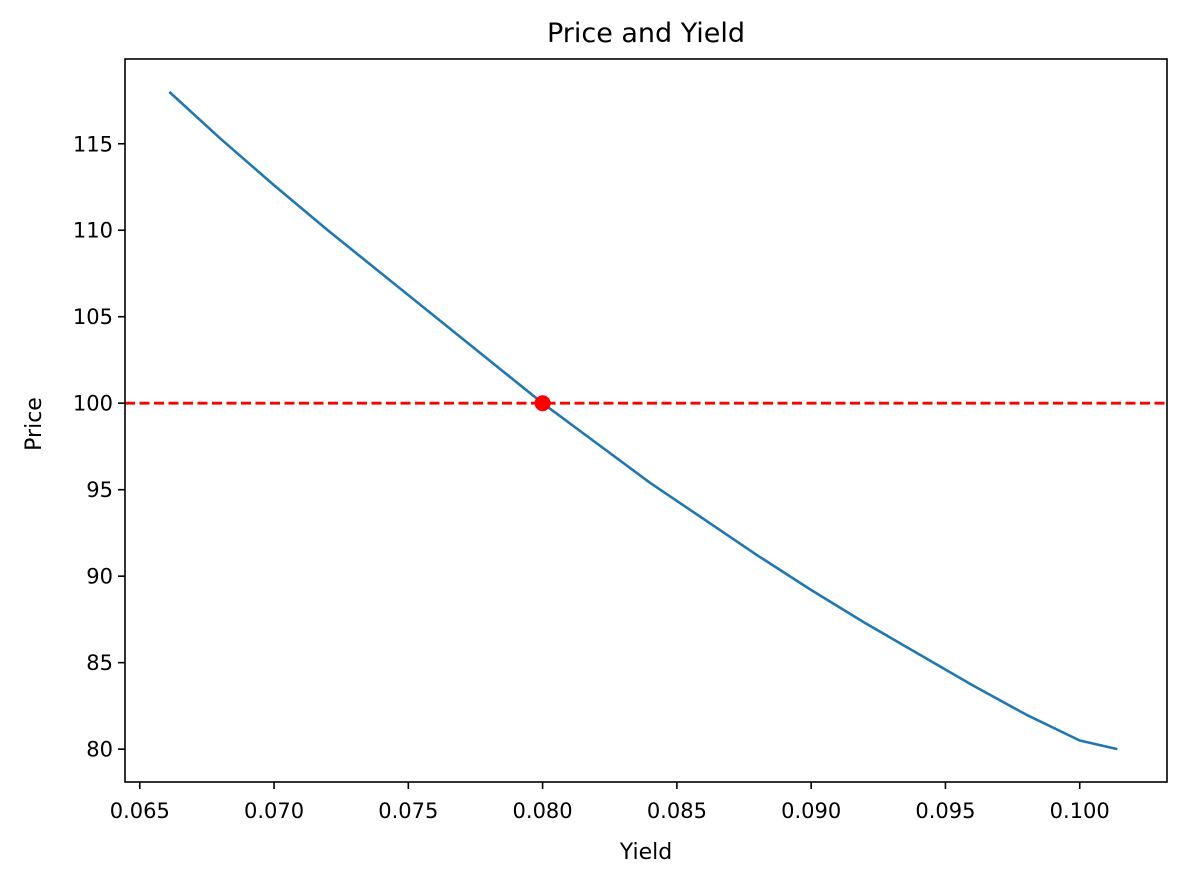  I want to click on x-tick-label: 0.075, so click(408, 811).